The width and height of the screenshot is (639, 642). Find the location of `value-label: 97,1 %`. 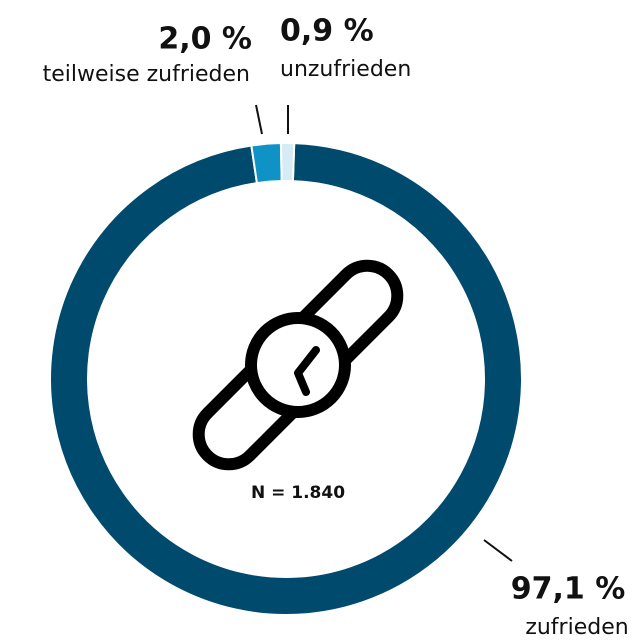

value-label: 97,1 % is located at coordinates (568, 589).